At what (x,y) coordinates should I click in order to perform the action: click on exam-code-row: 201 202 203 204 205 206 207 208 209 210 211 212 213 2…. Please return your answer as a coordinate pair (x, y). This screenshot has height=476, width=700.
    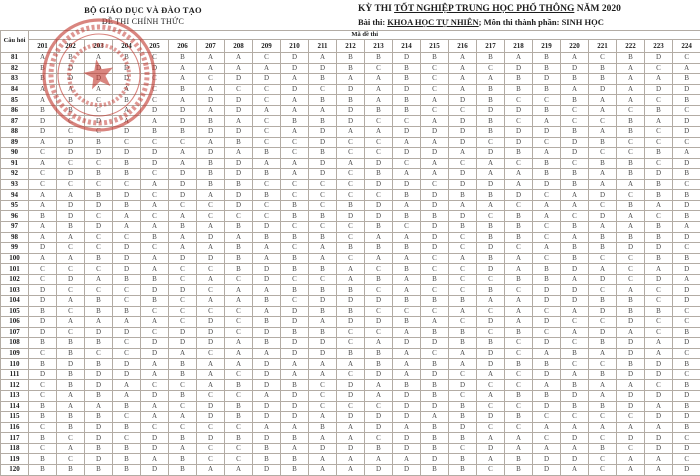
    Looking at the image, I should click on (350, 46).